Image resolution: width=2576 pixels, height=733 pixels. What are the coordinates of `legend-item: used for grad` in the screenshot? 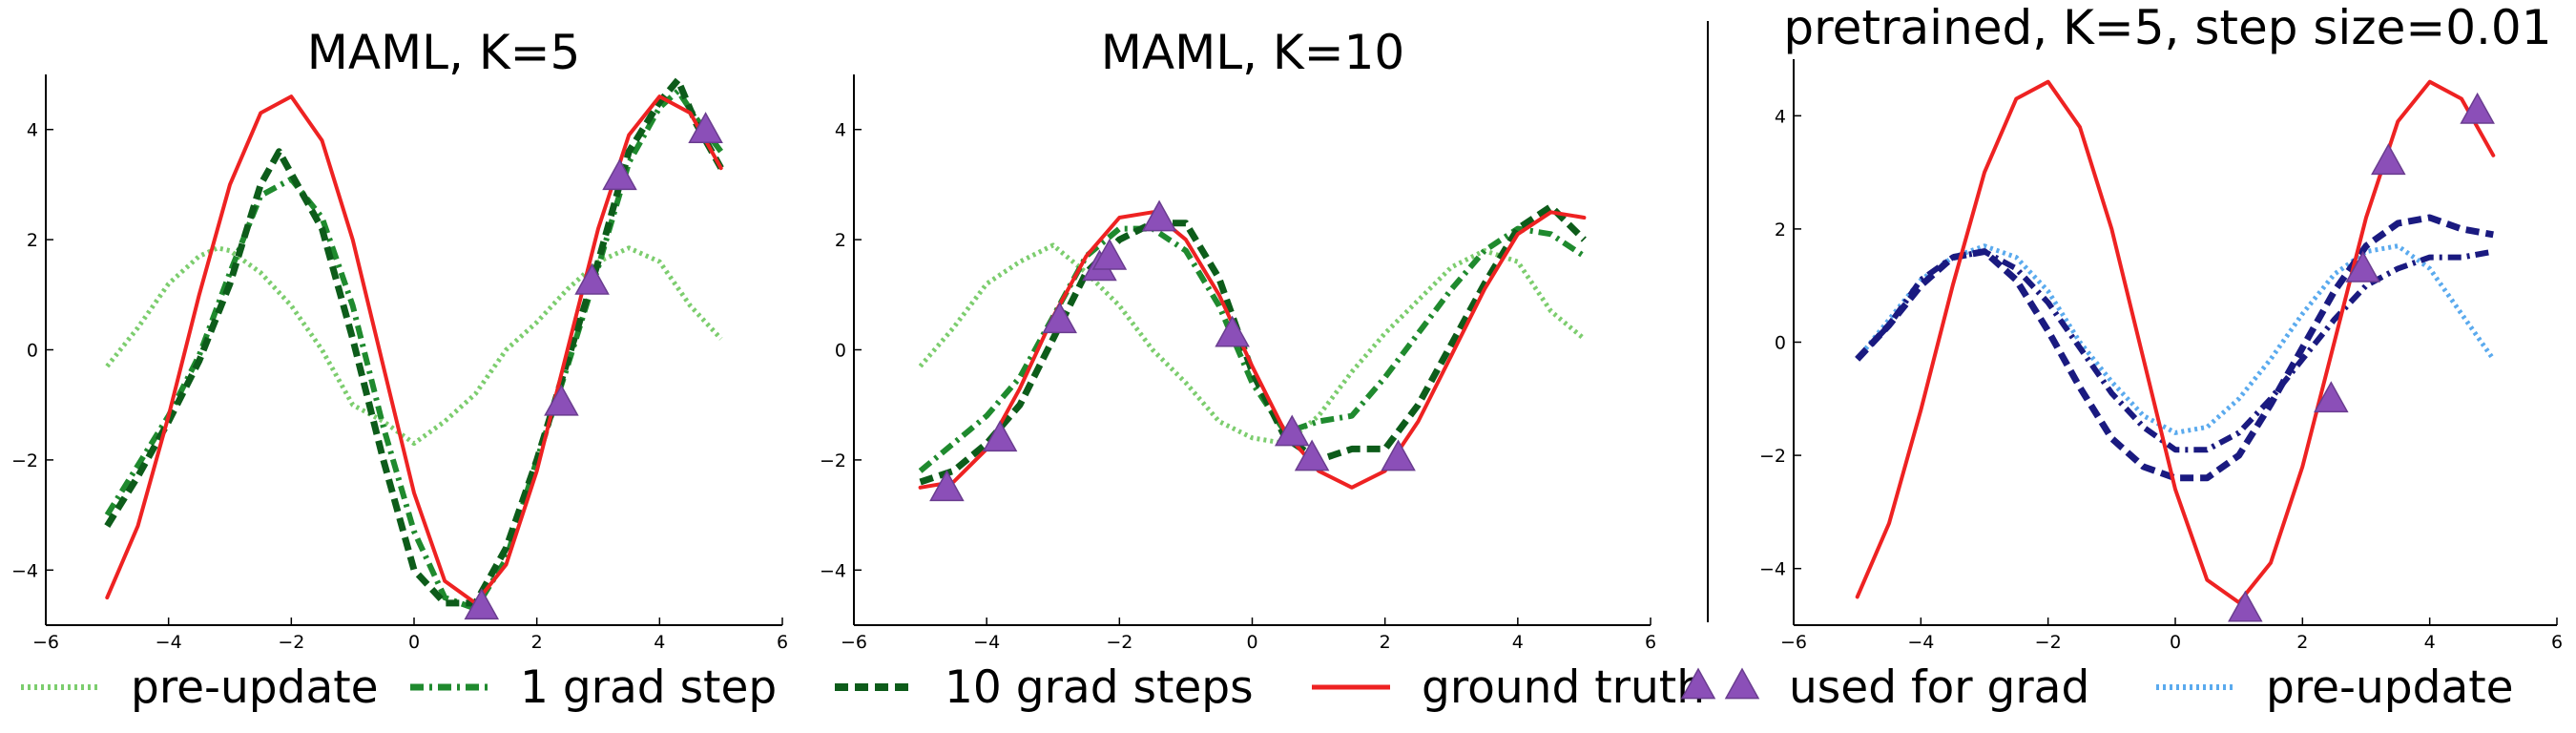 It's located at (1884, 687).